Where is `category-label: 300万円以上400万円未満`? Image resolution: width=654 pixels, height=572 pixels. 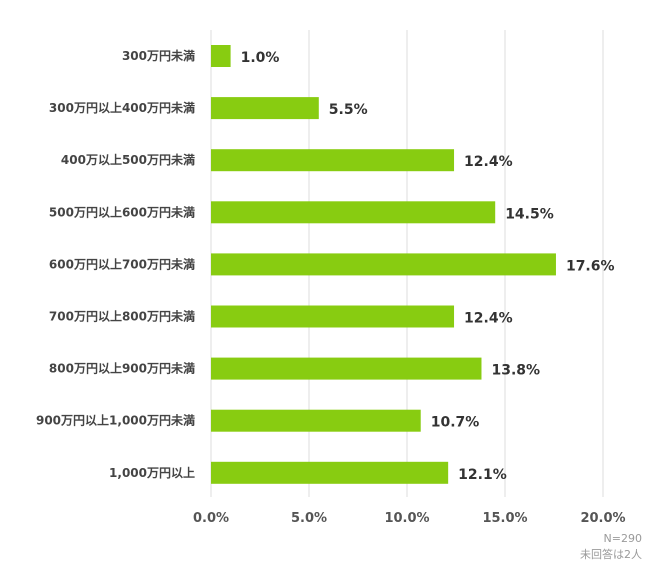 category-label: 300万円以上400万円未満 is located at coordinates (122, 107).